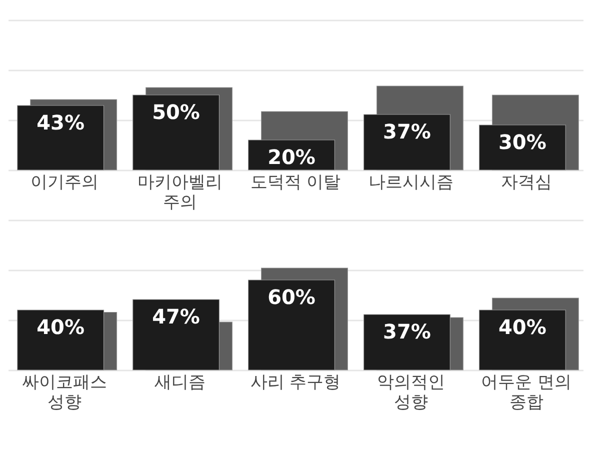 This screenshot has height=470, width=597. Describe the element at coordinates (292, 297) in the screenshot. I see `data-label: 60%` at that location.